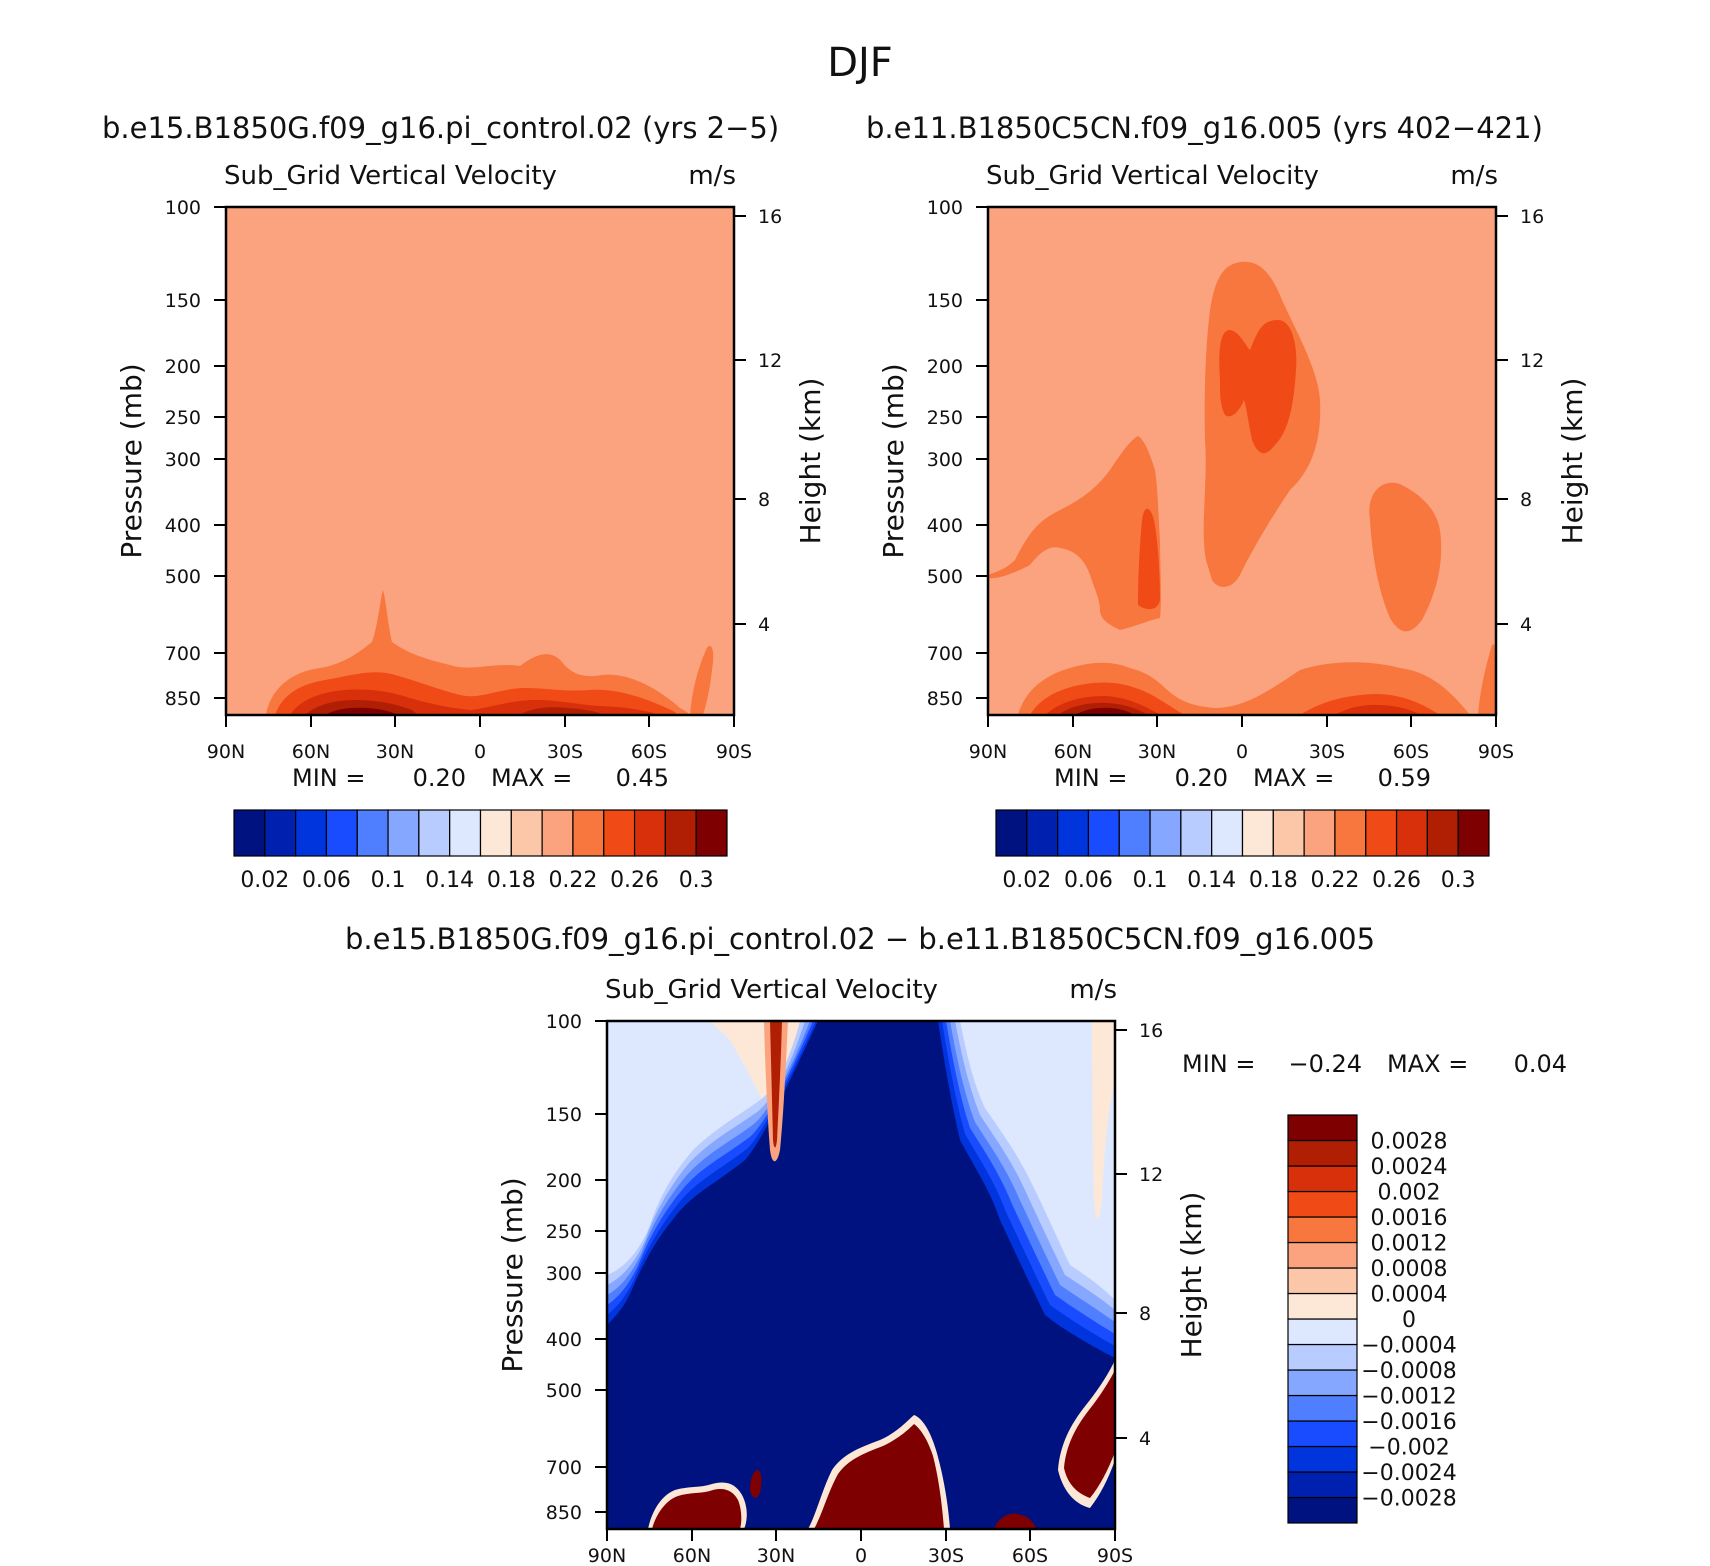 Image resolution: width=1710 pixels, height=1566 pixels. Describe the element at coordinates (1121, 1234) in the screenshot. I see `panel-diff-right-ticks` at that location.